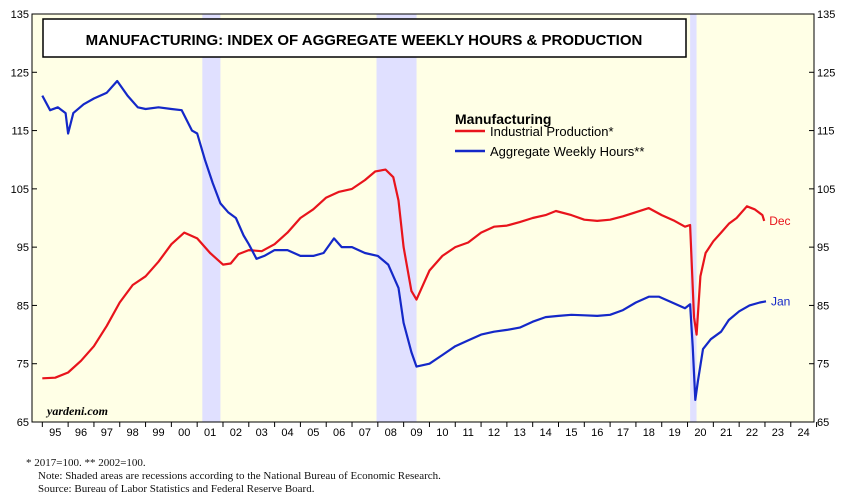 The image size is (866, 500). Describe the element at coordinates (520, 433) in the screenshot. I see `x-tick-label: 13` at that location.